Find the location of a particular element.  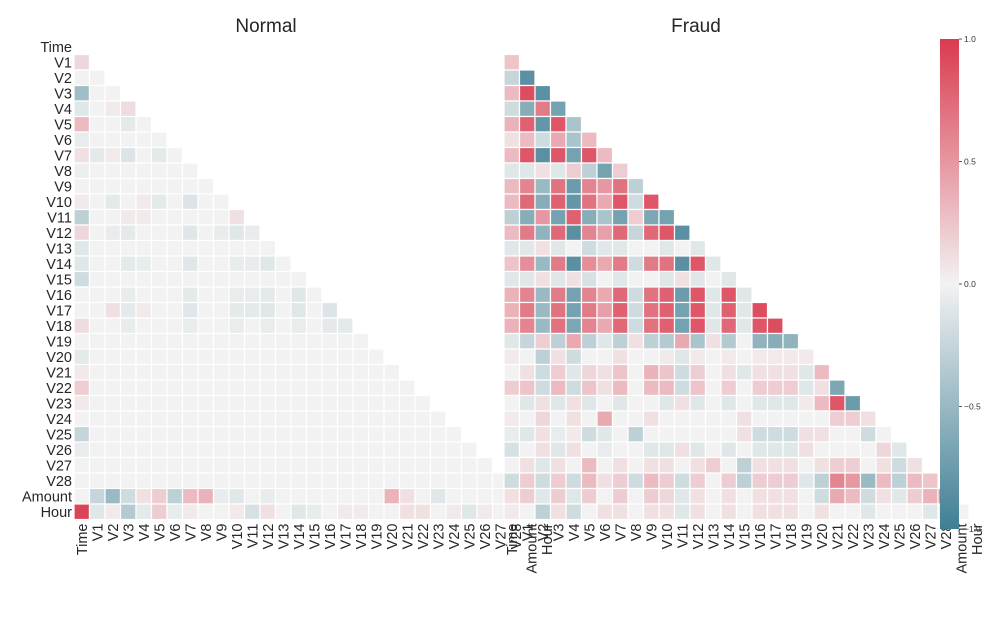

heatmap-cell-fraud-V26-V25 is located at coordinates (899, 450).